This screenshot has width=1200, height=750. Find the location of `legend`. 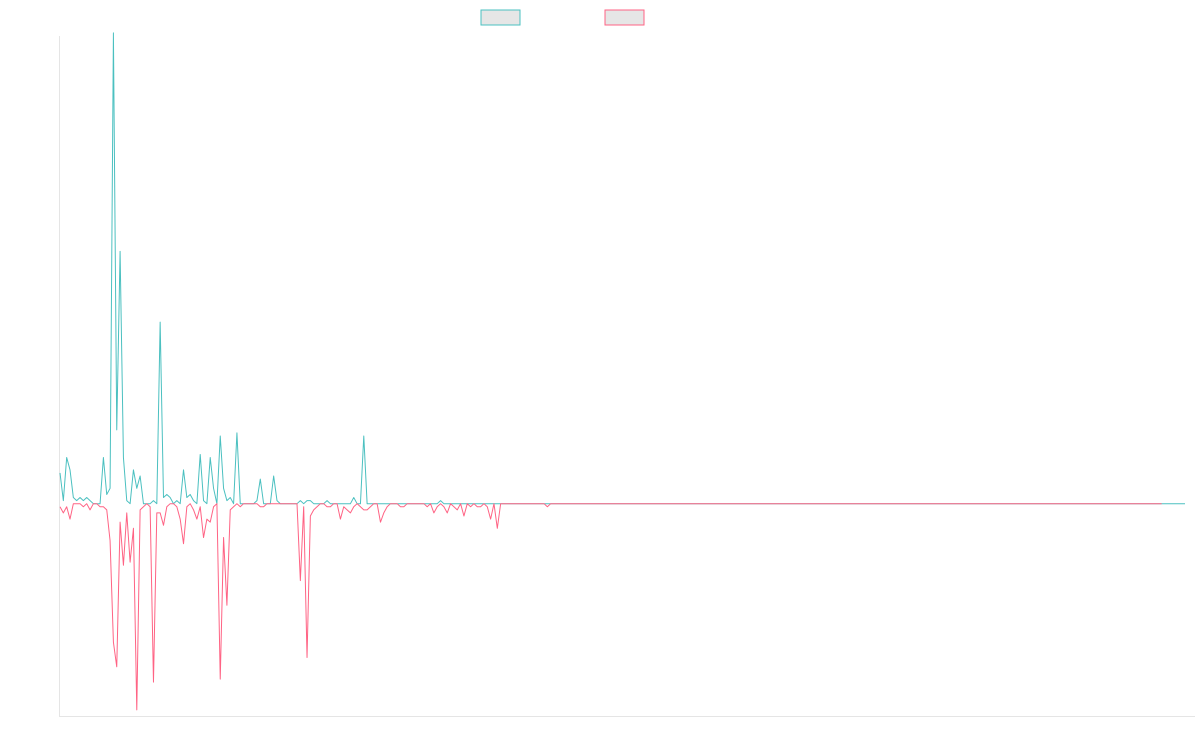

legend is located at coordinates (562, 17).